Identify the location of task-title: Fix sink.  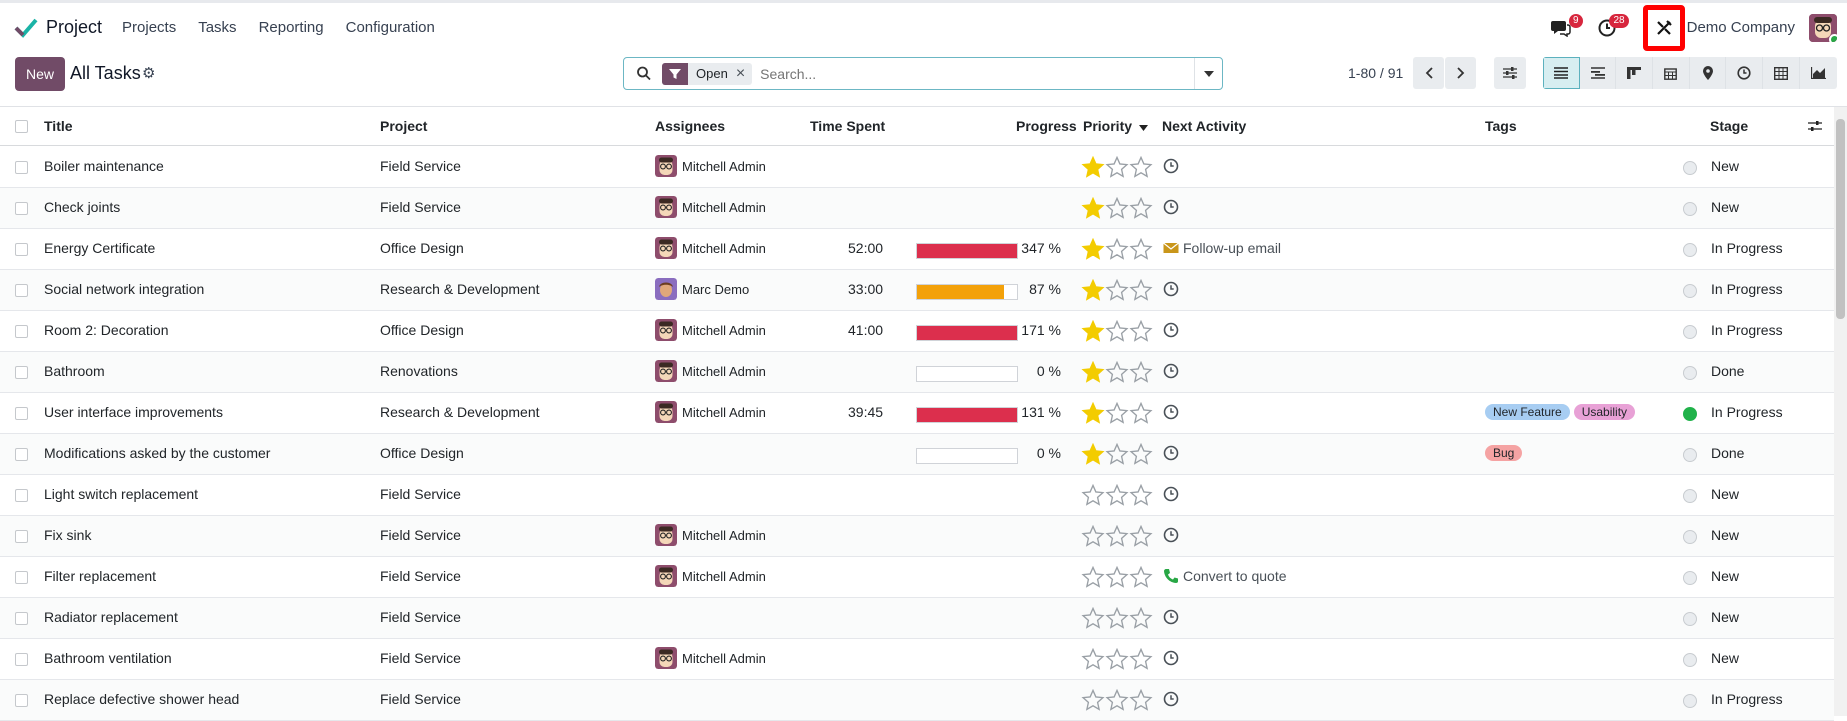
(68, 535).